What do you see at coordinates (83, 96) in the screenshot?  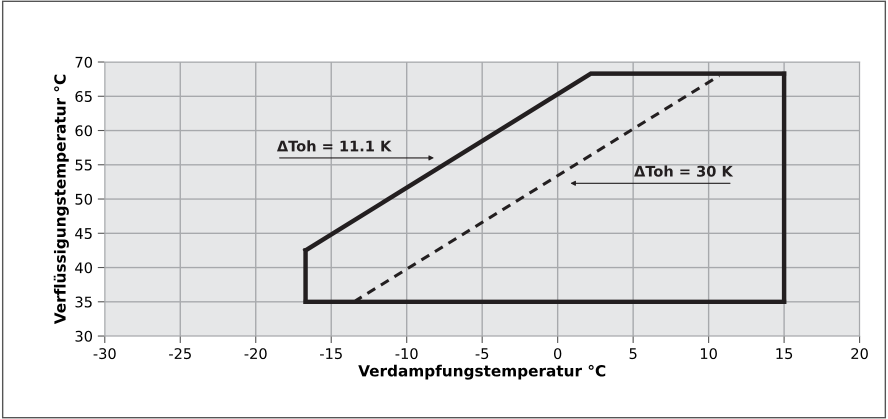 I see `y-tick-label: 65` at bounding box center [83, 96].